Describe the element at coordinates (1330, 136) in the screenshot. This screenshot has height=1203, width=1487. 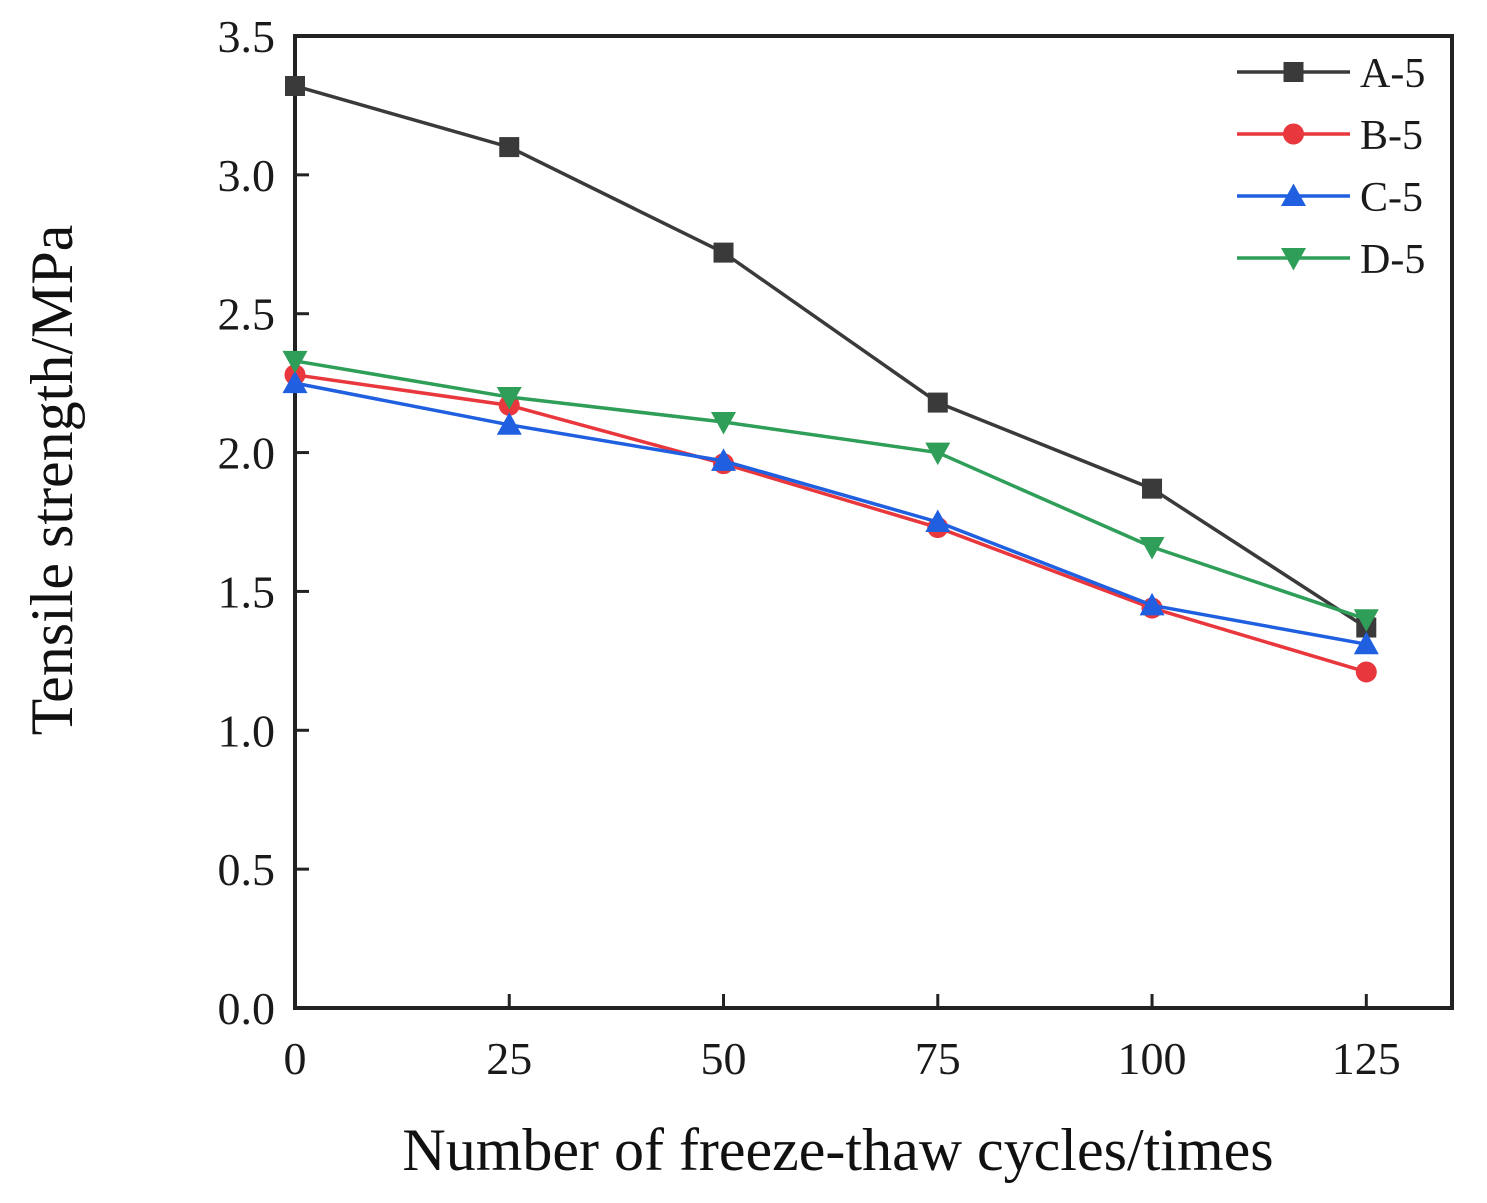
I see `legend-item: B-5` at that location.